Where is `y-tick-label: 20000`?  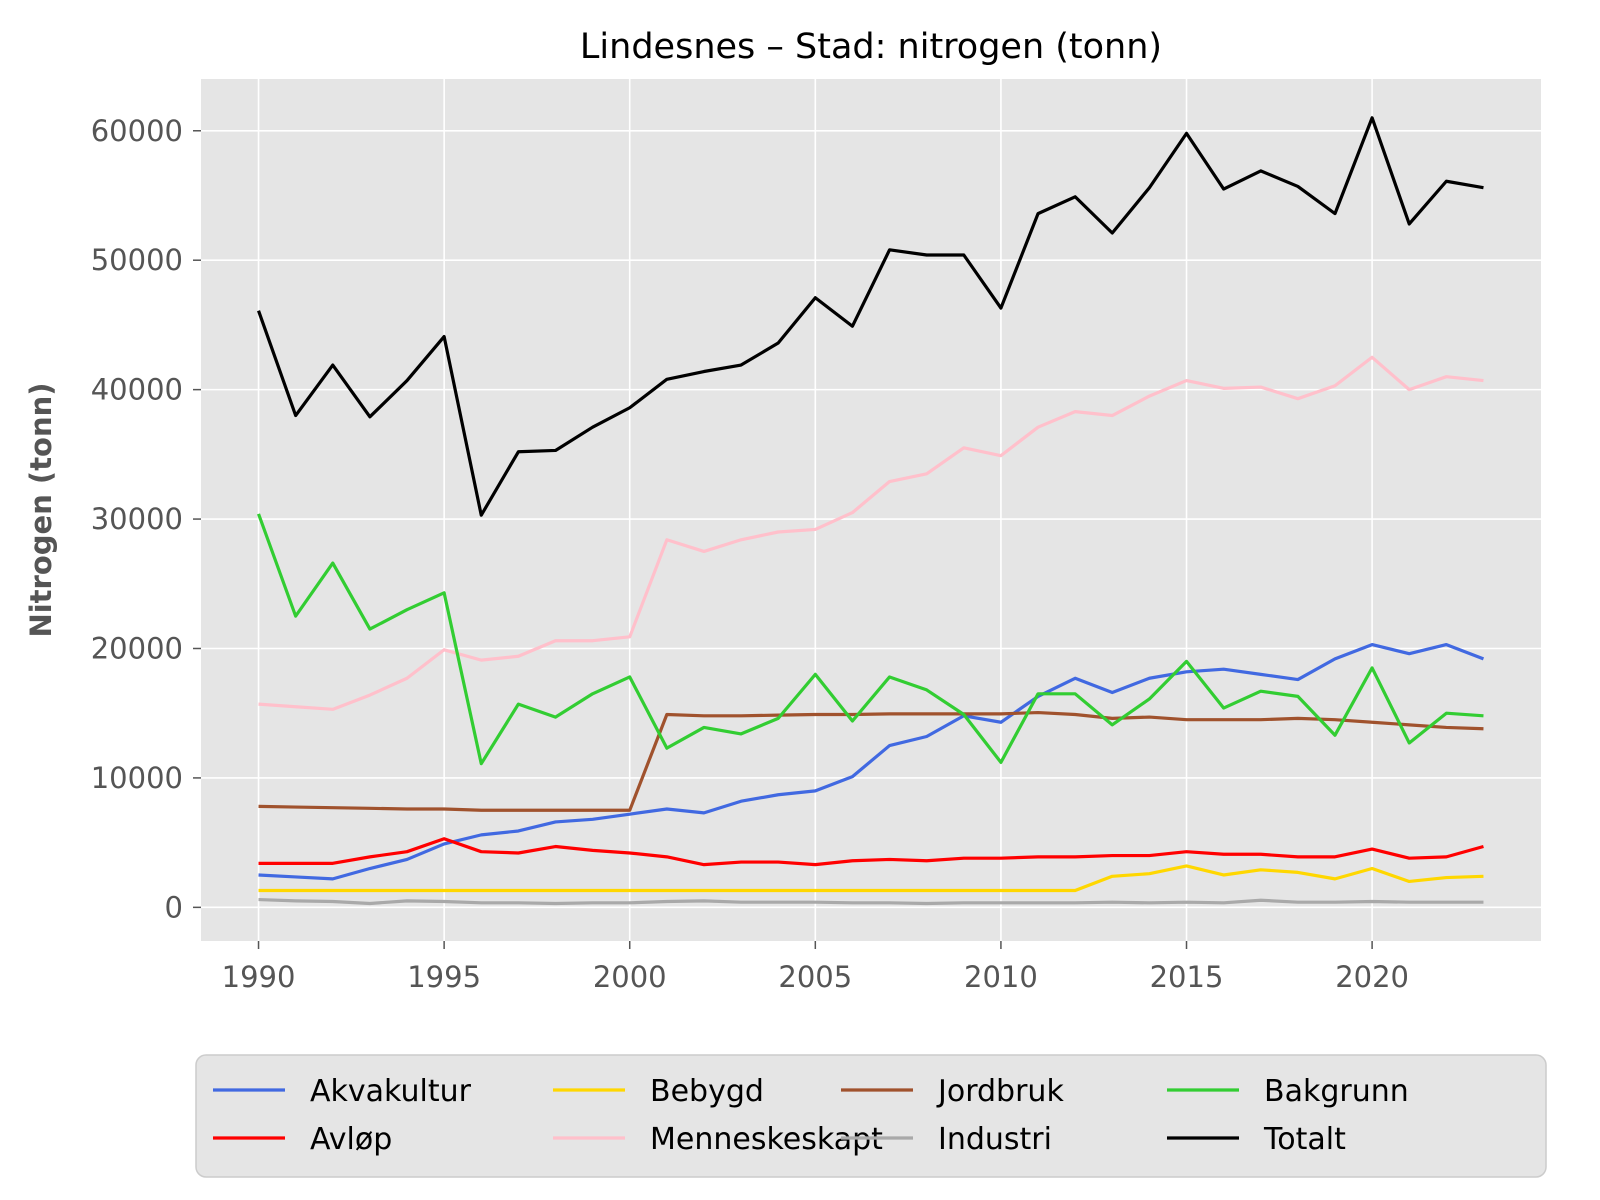 y-tick-label: 20000 is located at coordinates (137, 648).